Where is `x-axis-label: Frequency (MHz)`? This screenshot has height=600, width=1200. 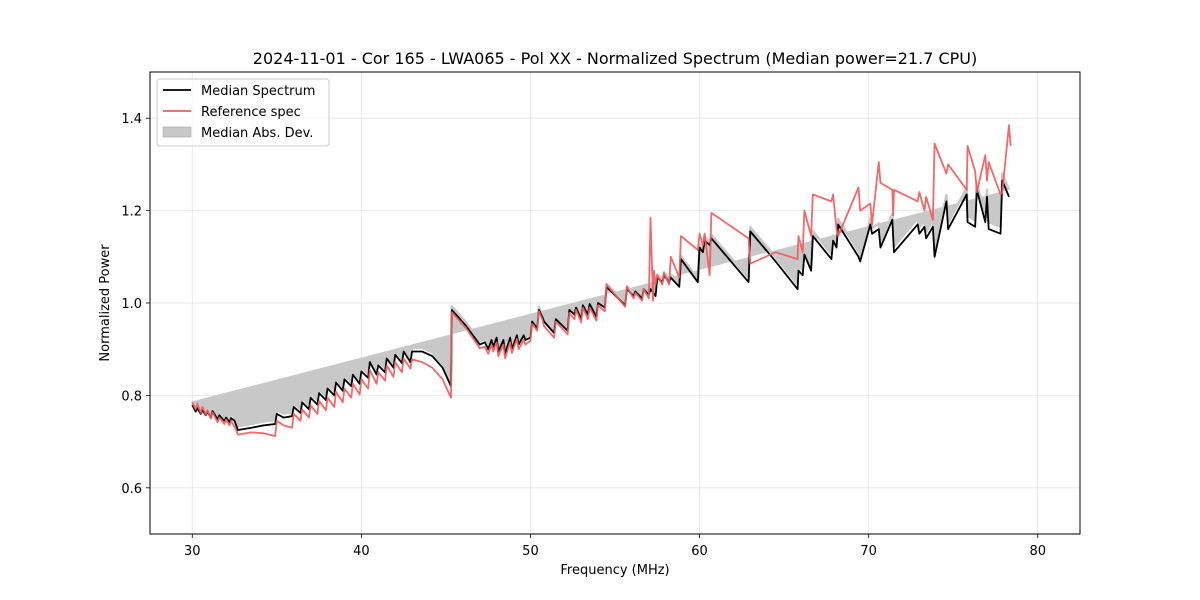
x-axis-label: Frequency (MHz) is located at coordinates (614, 570).